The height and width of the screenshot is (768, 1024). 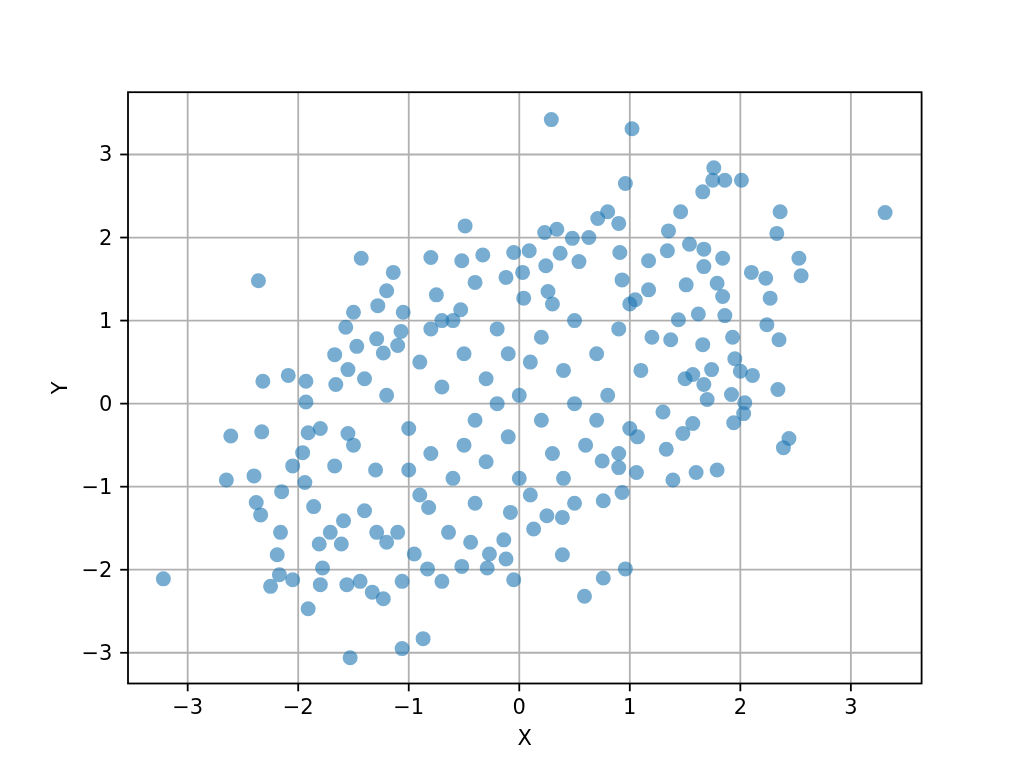 I want to click on x-tick-label: −2, so click(x=298, y=707).